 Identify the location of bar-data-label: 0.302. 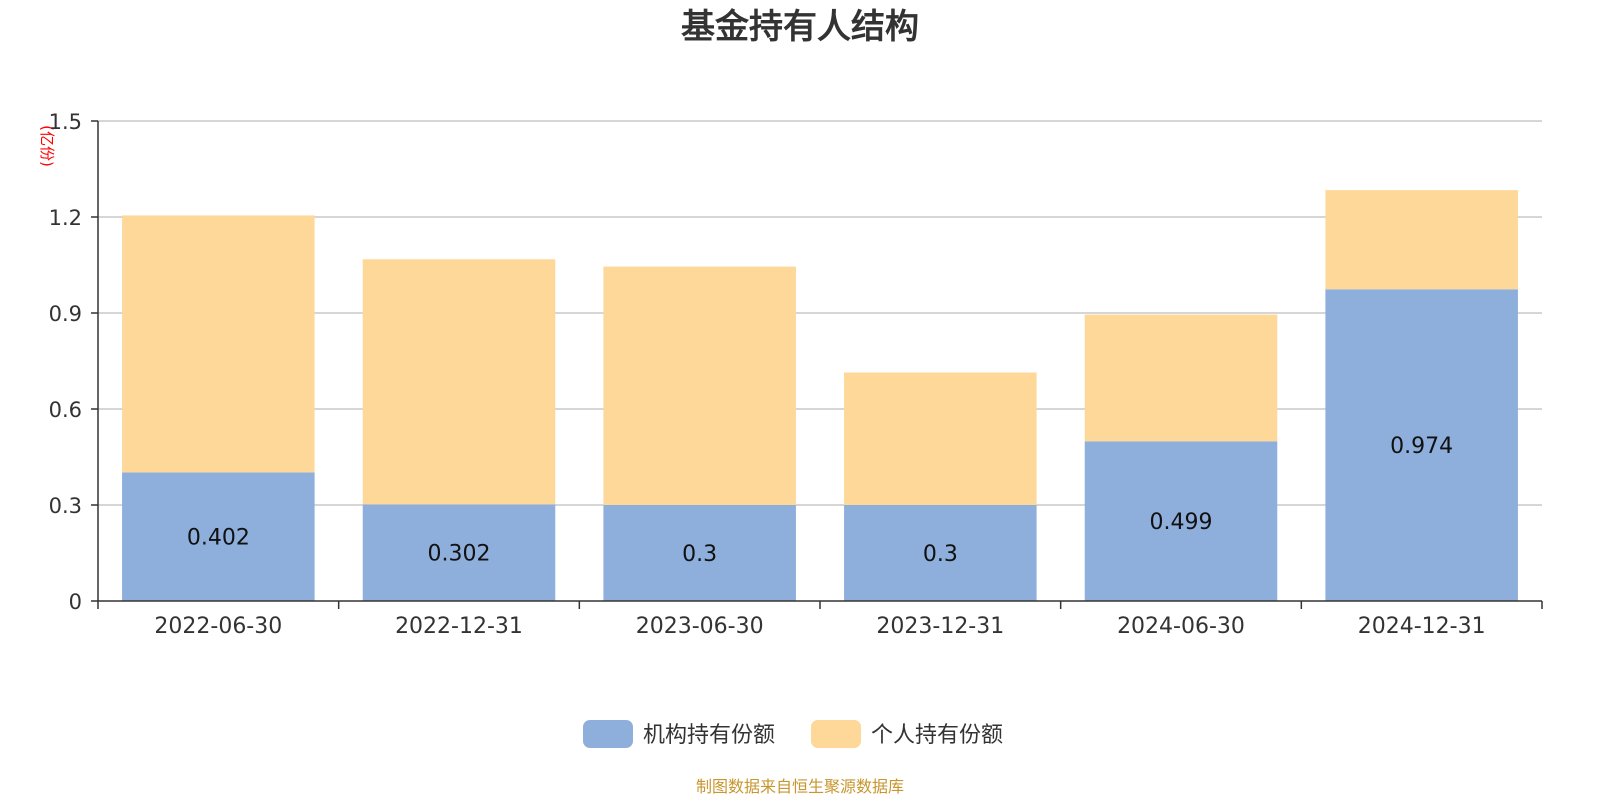
(459, 554).